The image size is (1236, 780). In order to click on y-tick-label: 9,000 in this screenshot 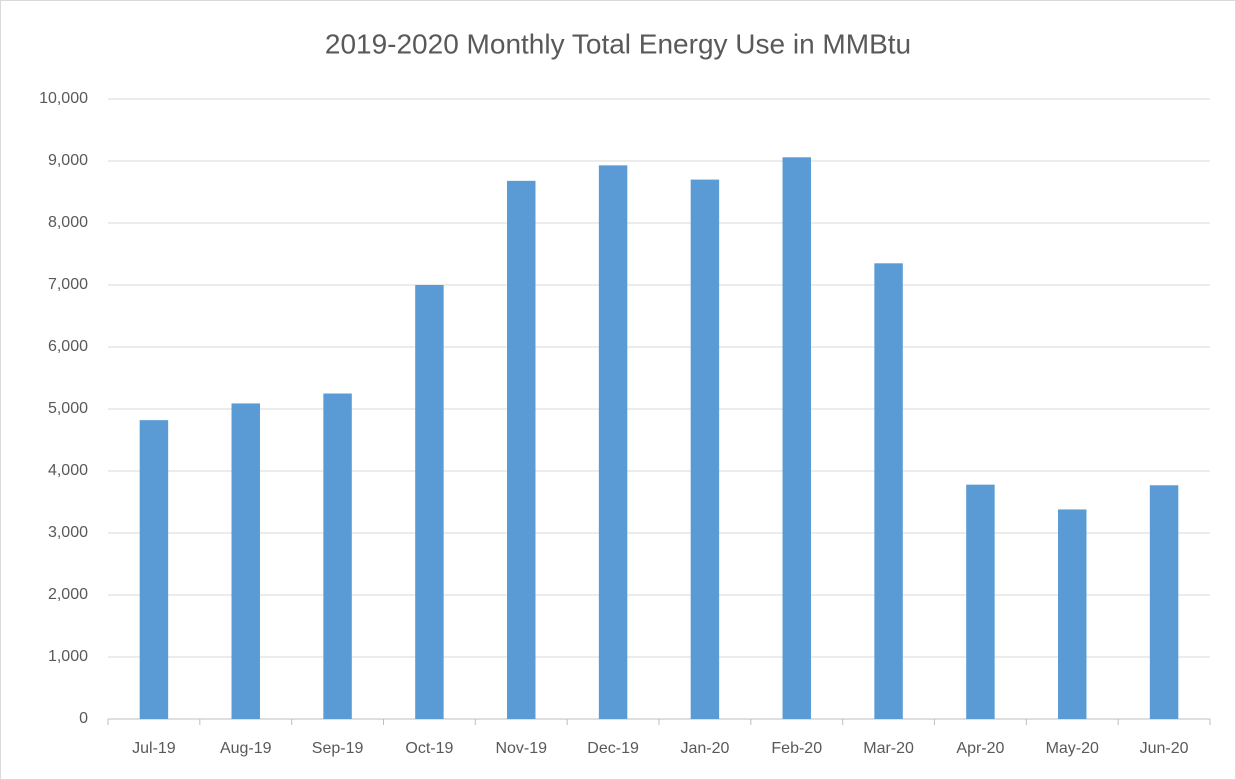, I will do `click(68, 160)`.